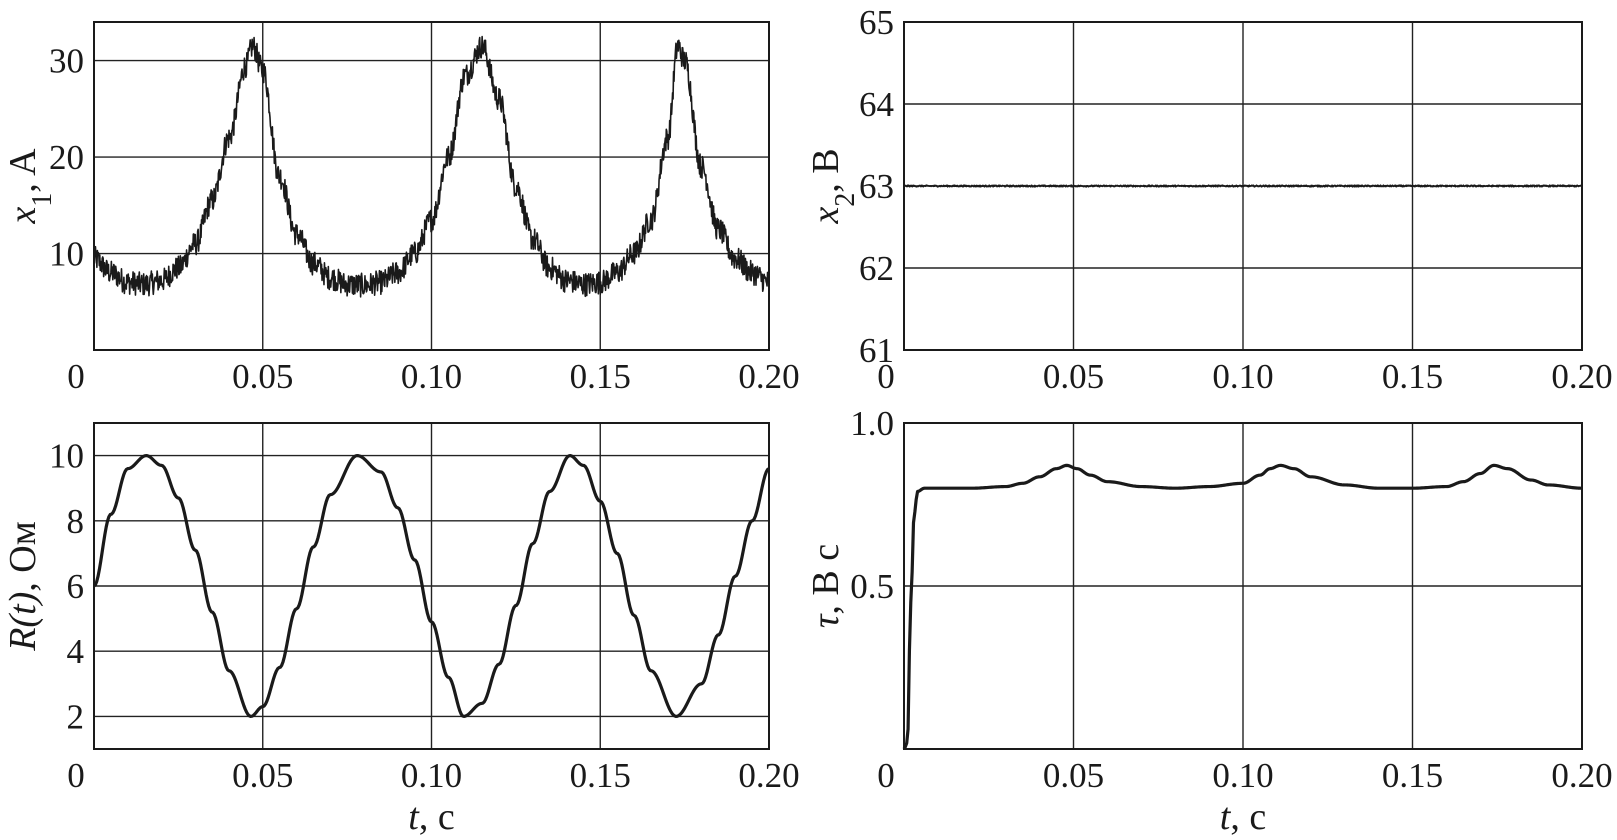 This screenshot has height=840, width=1617. Describe the element at coordinates (23, 586) in the screenshot. I see `y-axis-label: R(t), Ом` at that location.